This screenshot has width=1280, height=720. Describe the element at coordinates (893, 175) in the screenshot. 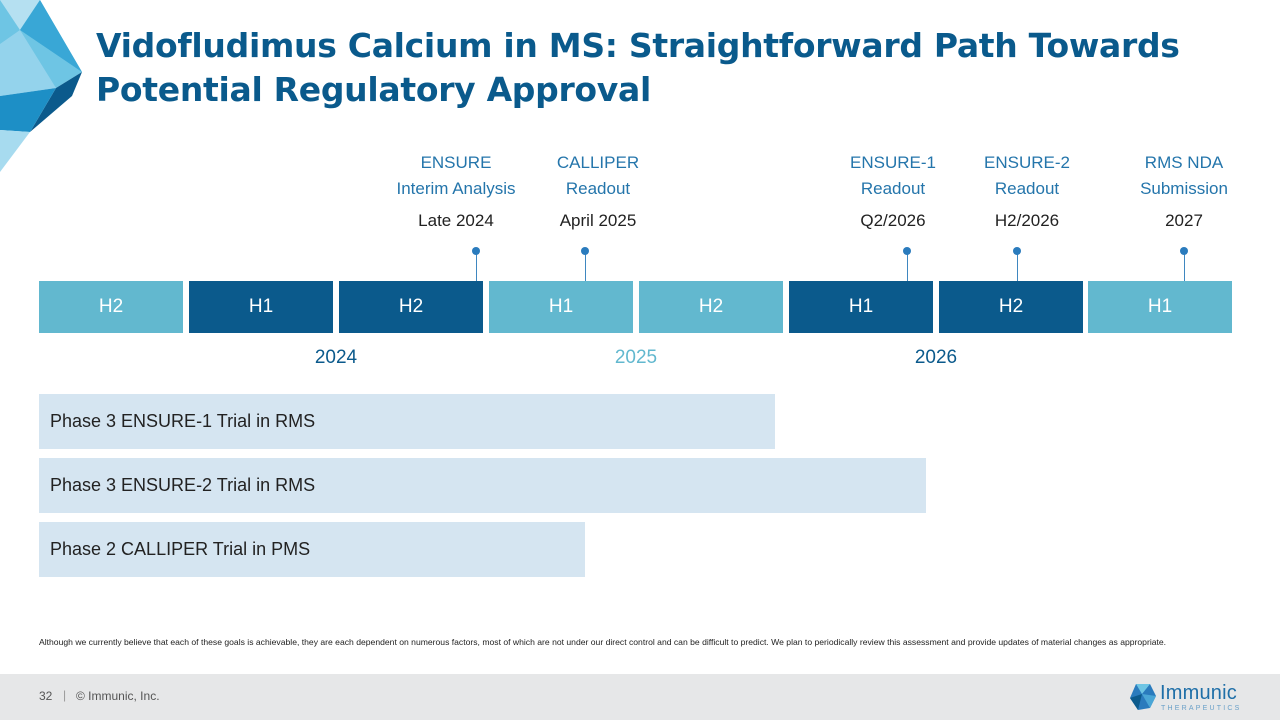

I see `milestone-label: ENSURE-1 Readout` at that location.